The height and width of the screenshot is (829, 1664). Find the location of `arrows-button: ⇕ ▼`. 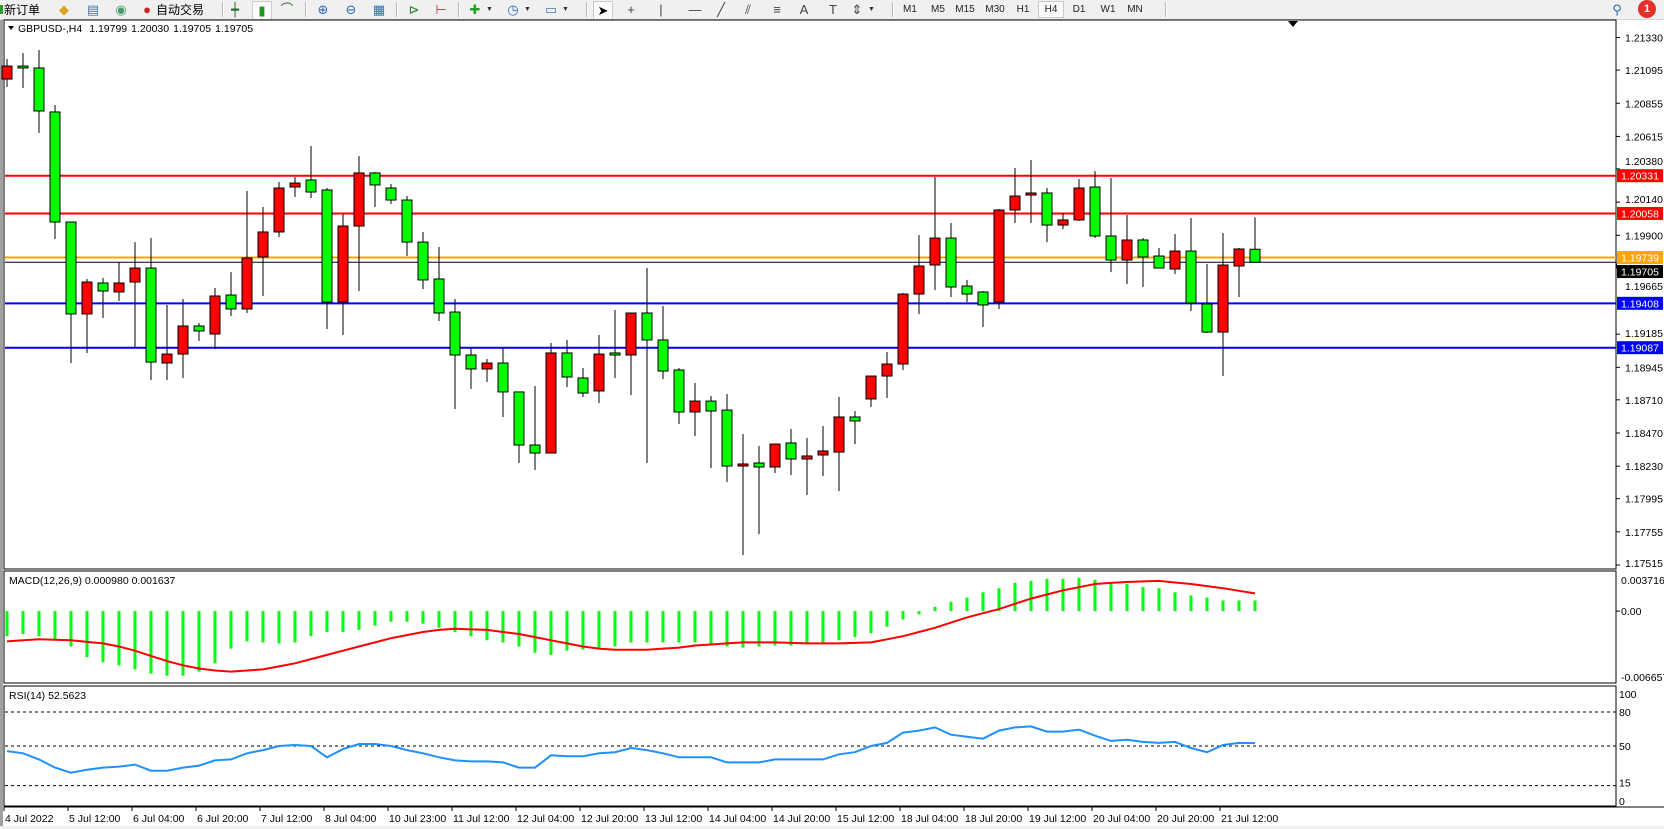

arrows-button: ⇕ ▼ is located at coordinates (861, 9).